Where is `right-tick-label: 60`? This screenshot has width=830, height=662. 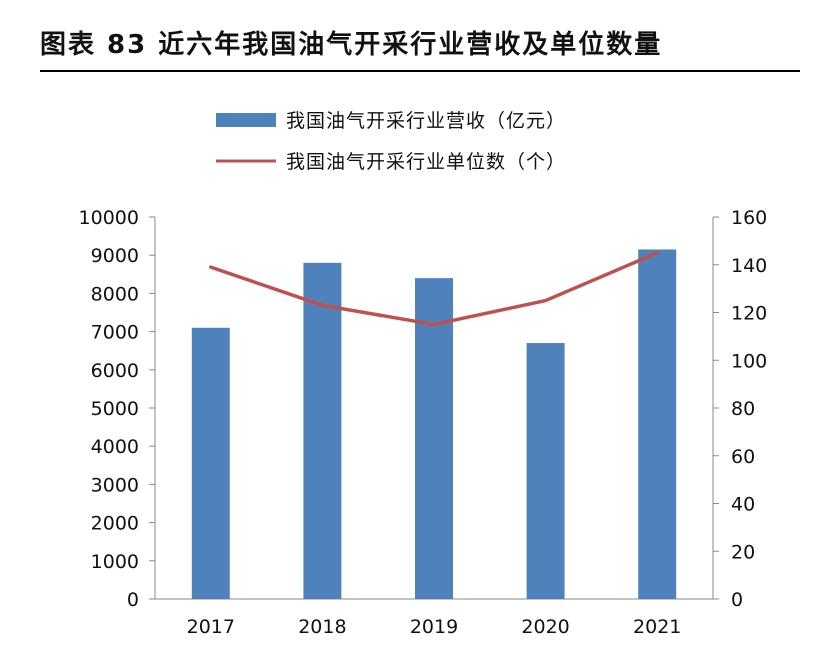
right-tick-label: 60 is located at coordinates (743, 457).